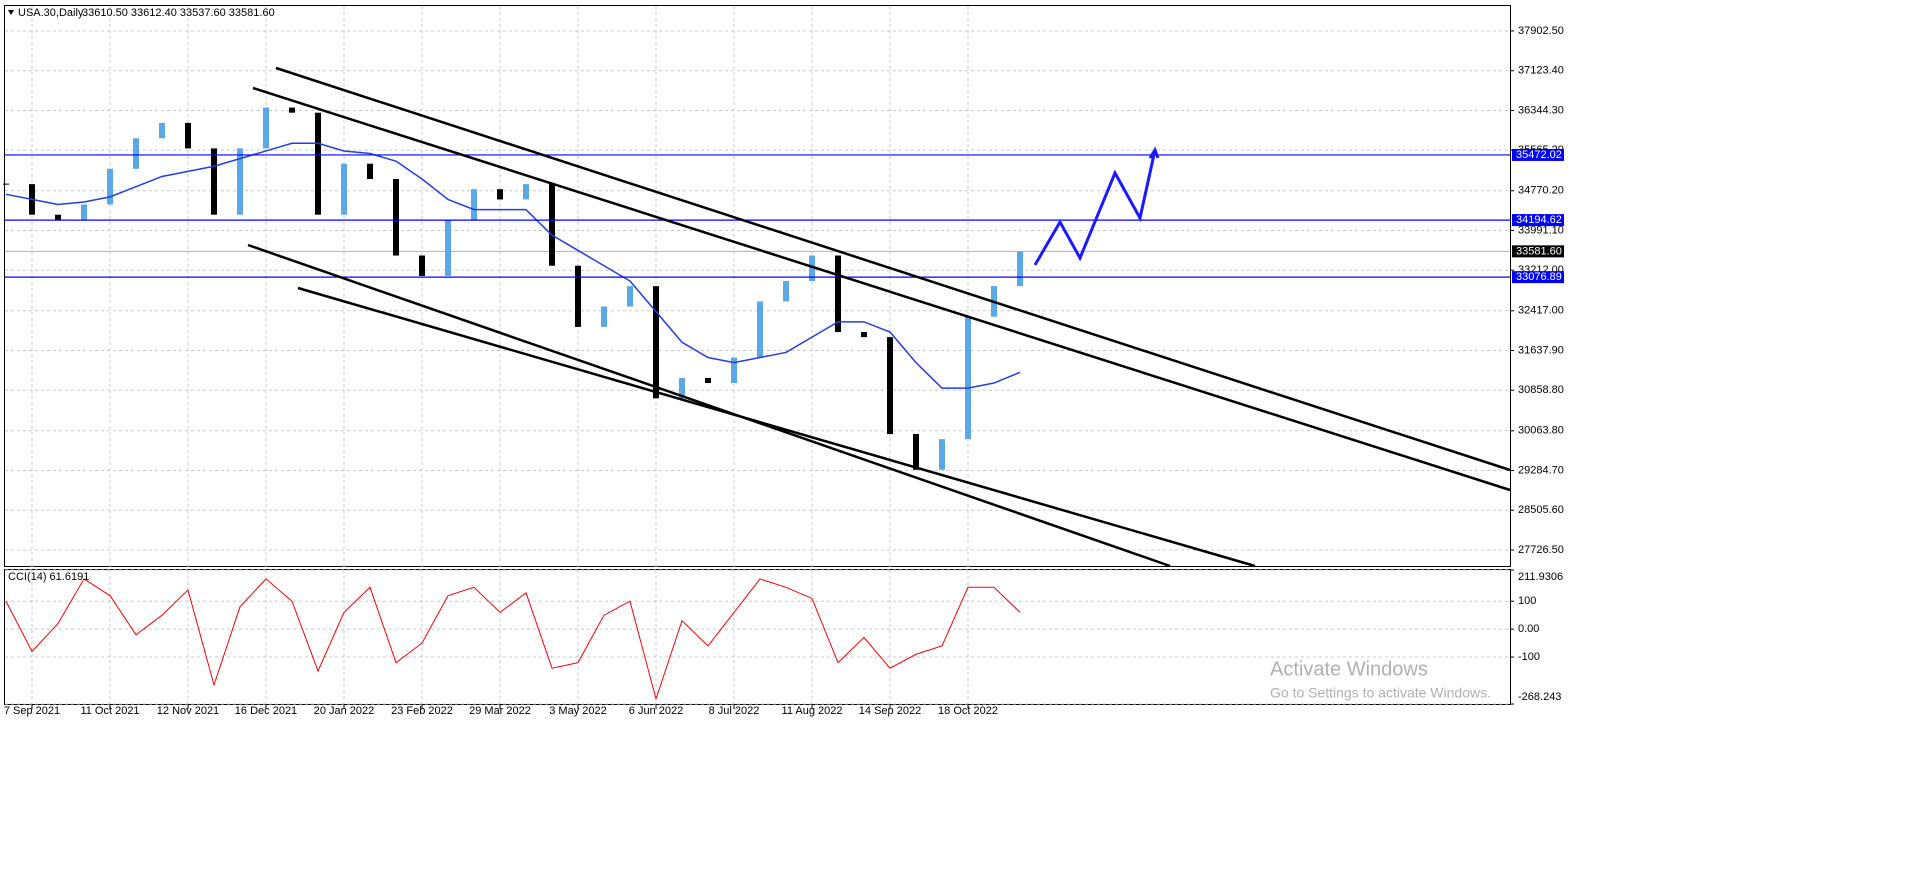  What do you see at coordinates (1541, 350) in the screenshot?
I see `y-tick-label: 31637.90` at bounding box center [1541, 350].